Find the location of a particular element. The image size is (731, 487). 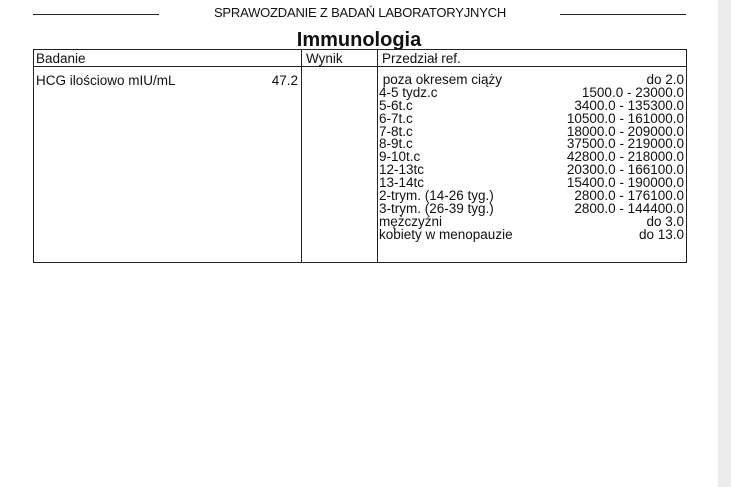

reference-range-row: 4-5 tydz.c 1500.0 - 23000.0 is located at coordinates (531, 92).